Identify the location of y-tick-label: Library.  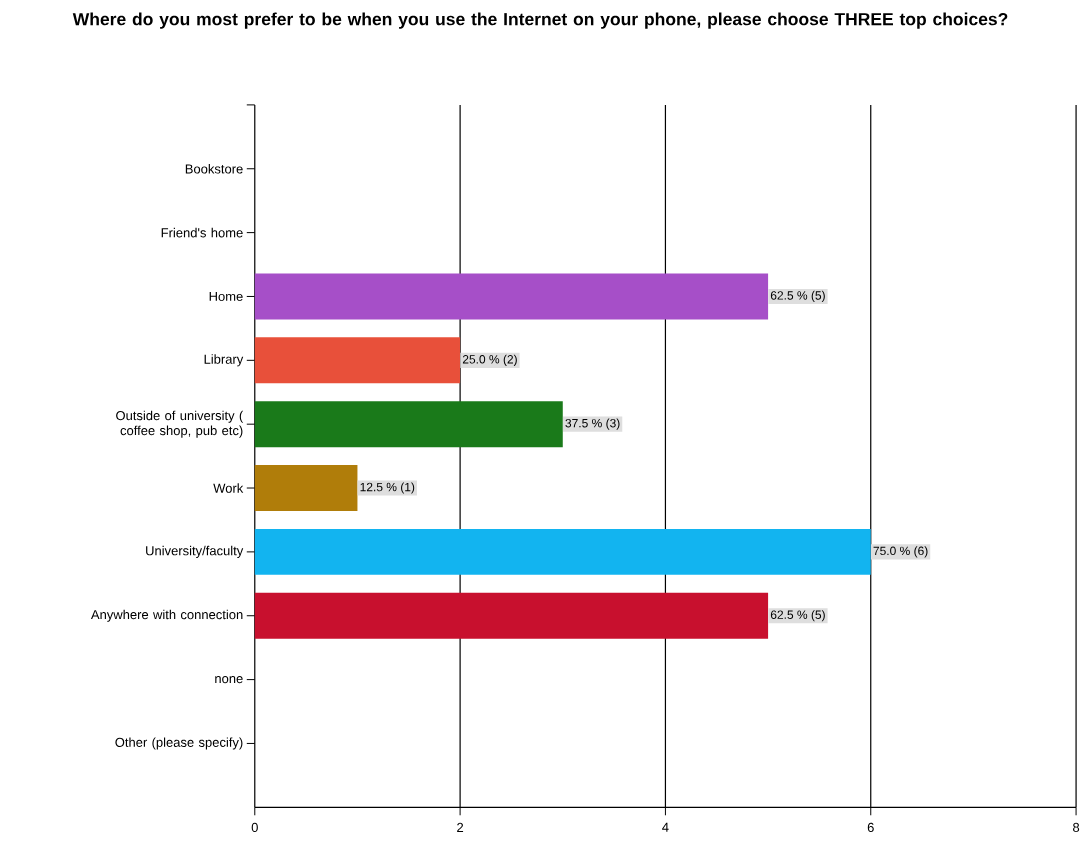
(224, 360).